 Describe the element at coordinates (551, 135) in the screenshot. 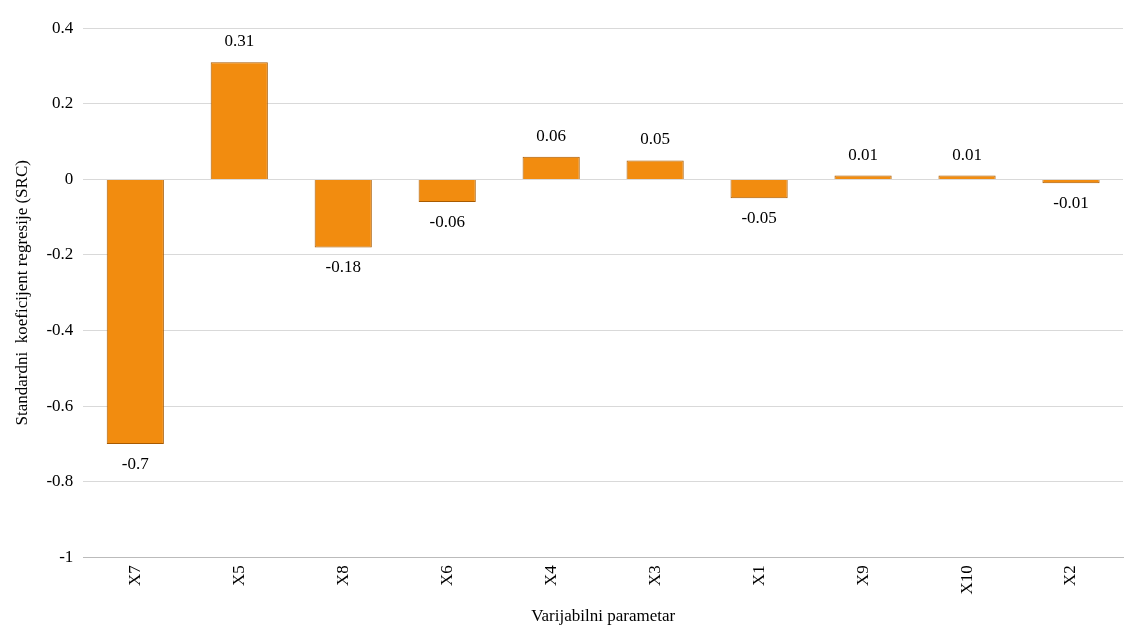

I see `data-label: 0.06` at that location.